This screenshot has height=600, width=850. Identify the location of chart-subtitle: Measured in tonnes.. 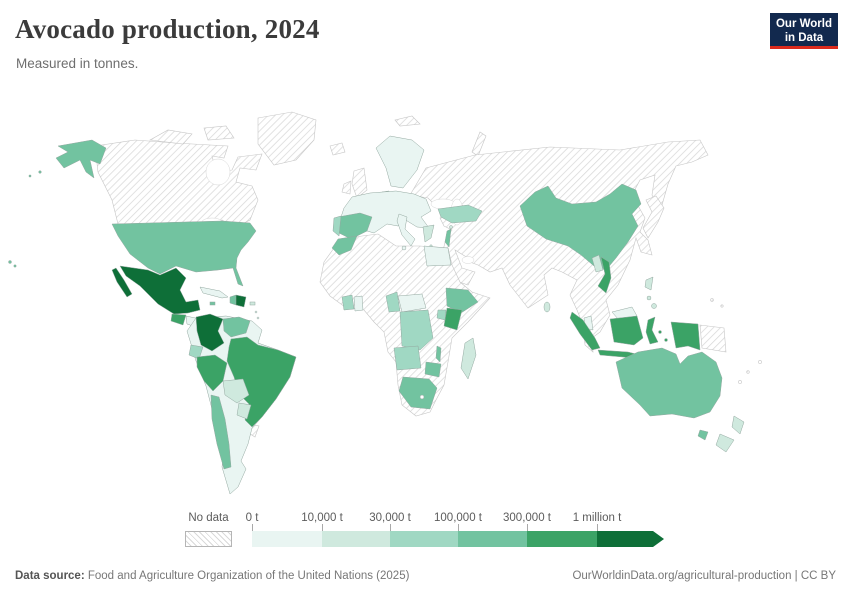
(77, 63).